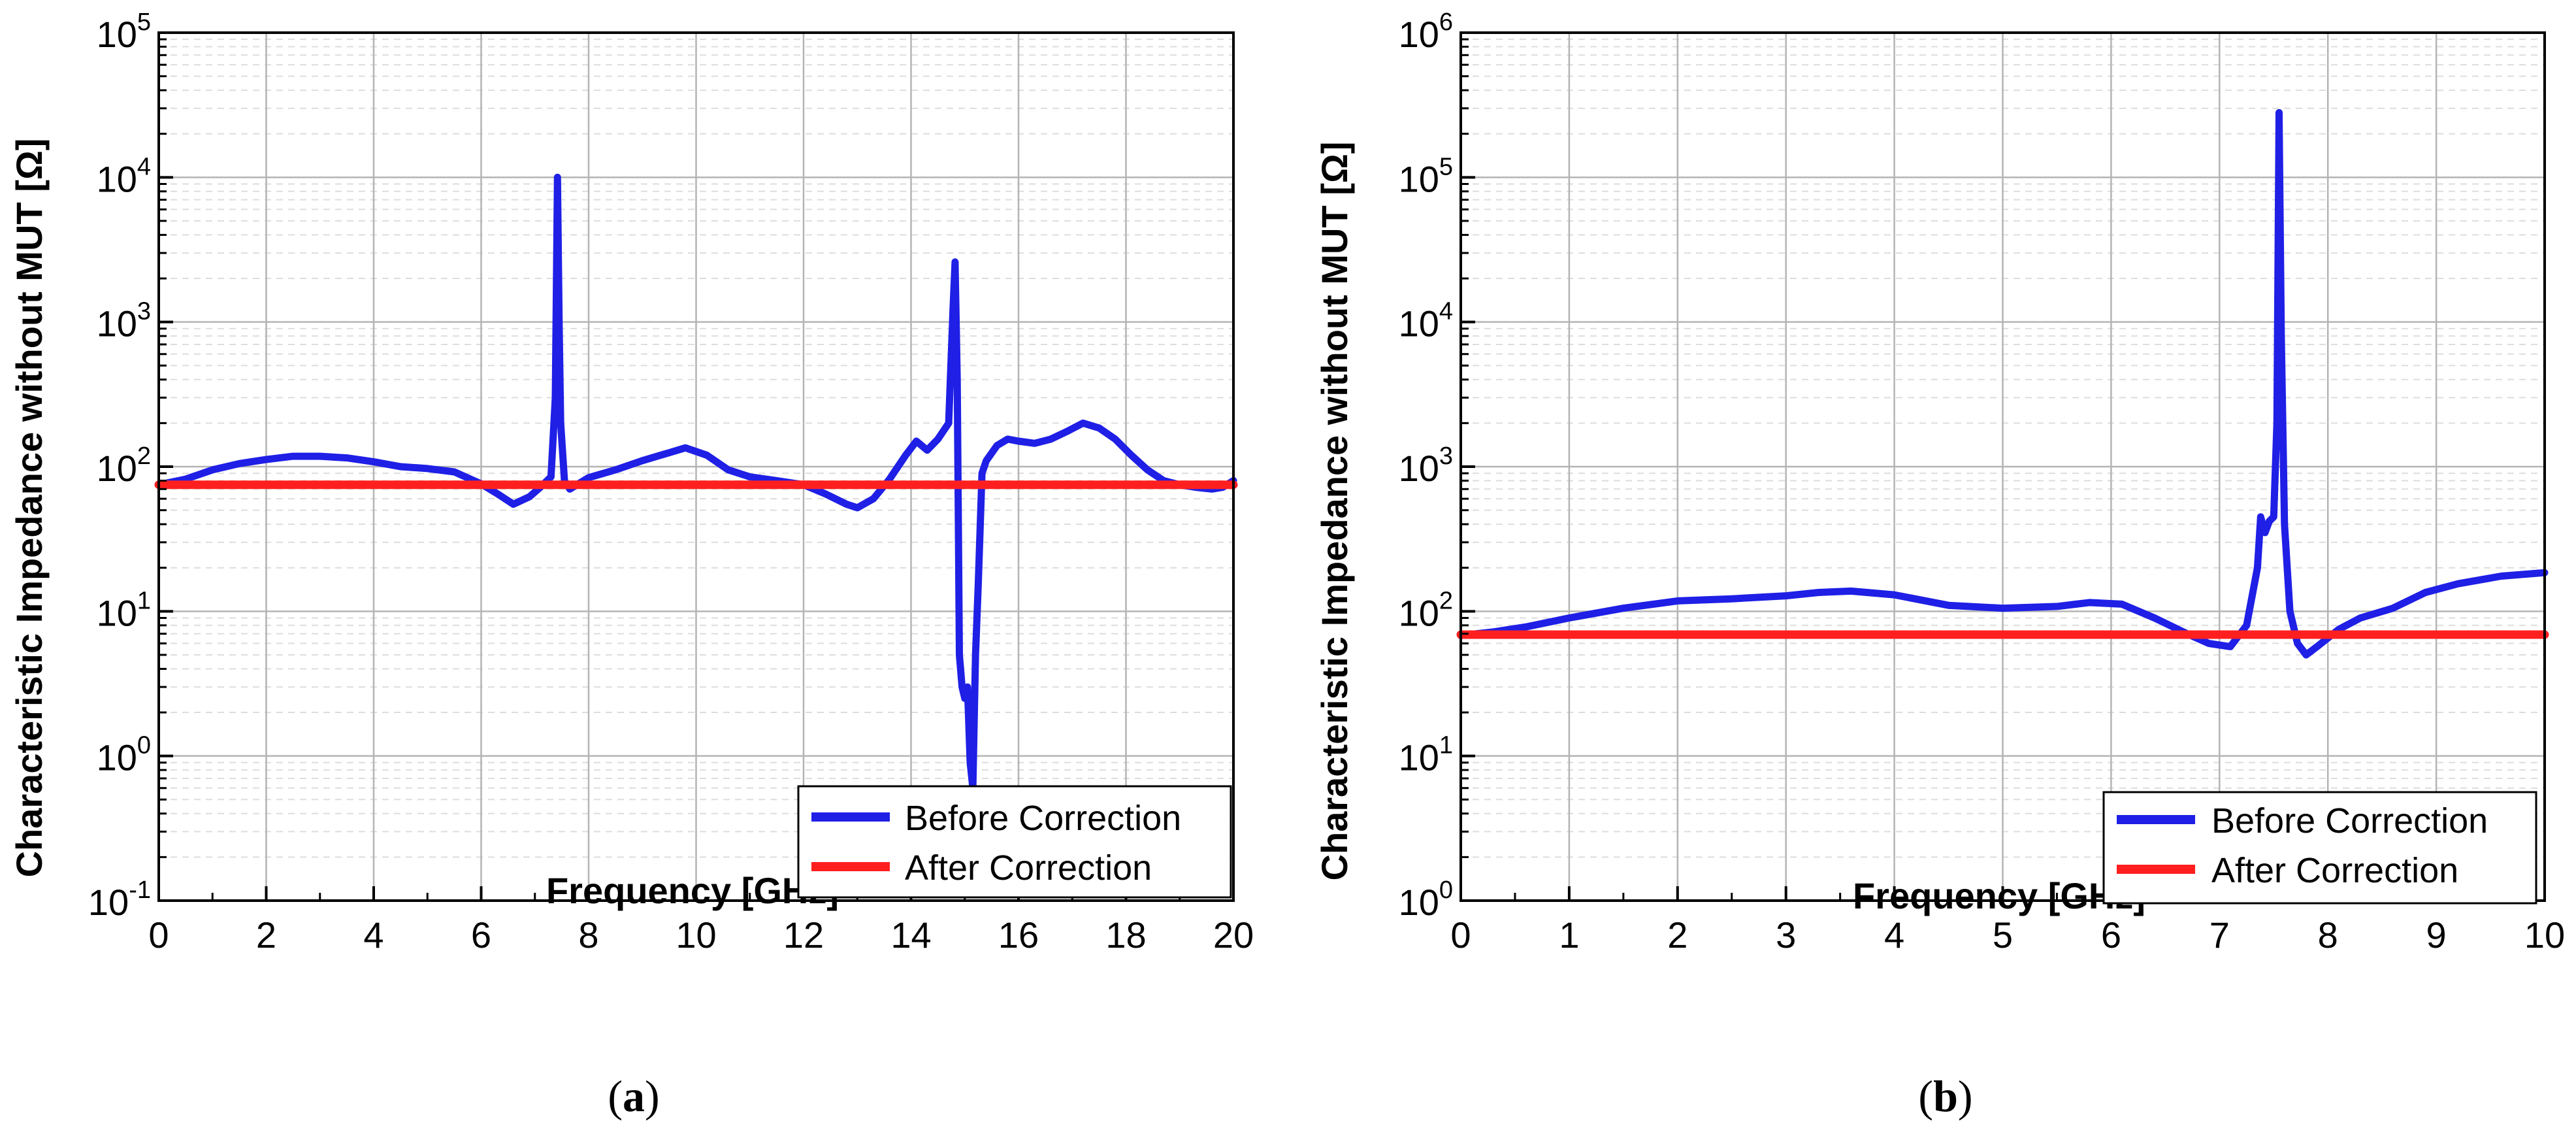 The width and height of the screenshot is (2576, 1132). Describe the element at coordinates (1999, 895) in the screenshot. I see `x-axis-title-b: Frequency [GHz]` at that location.